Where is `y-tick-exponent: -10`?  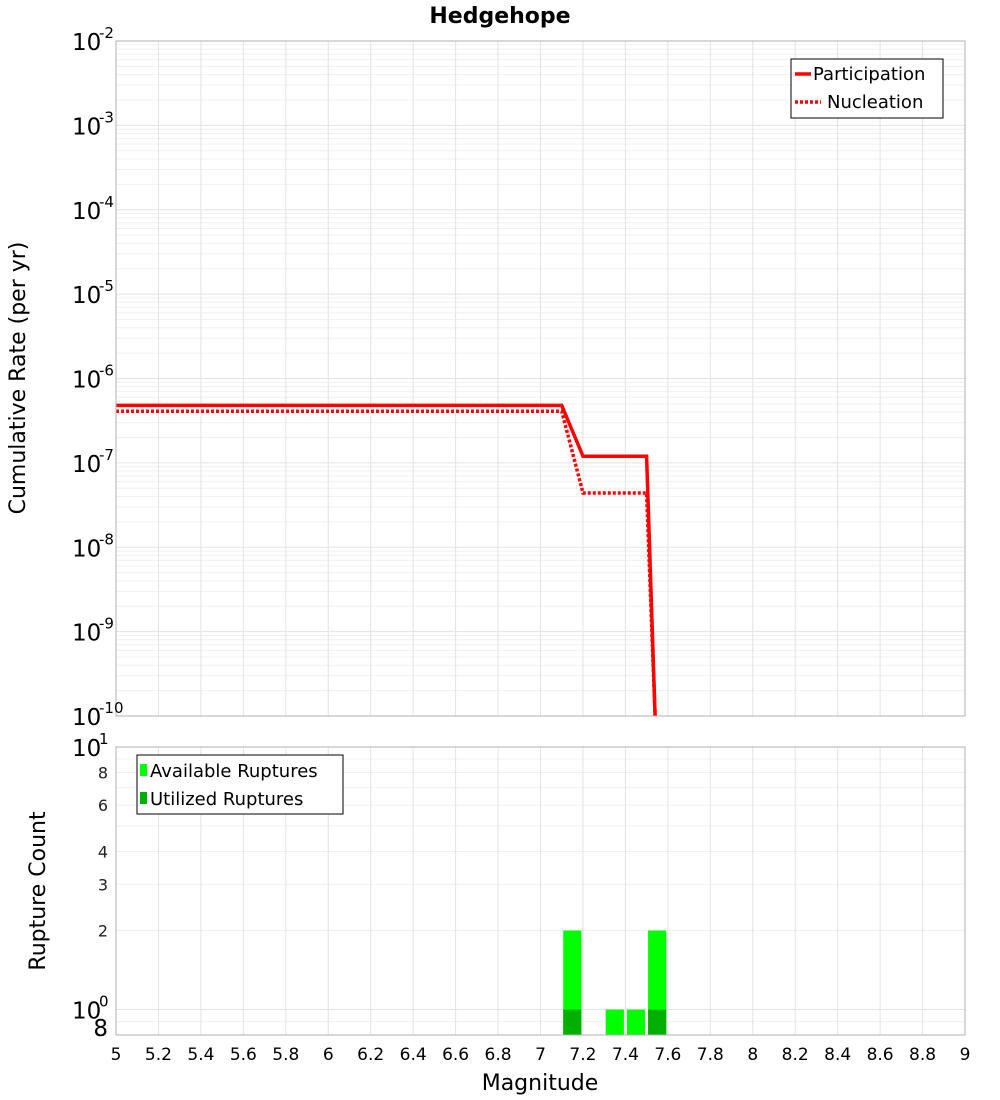
y-tick-exponent: -10 is located at coordinates (111, 708).